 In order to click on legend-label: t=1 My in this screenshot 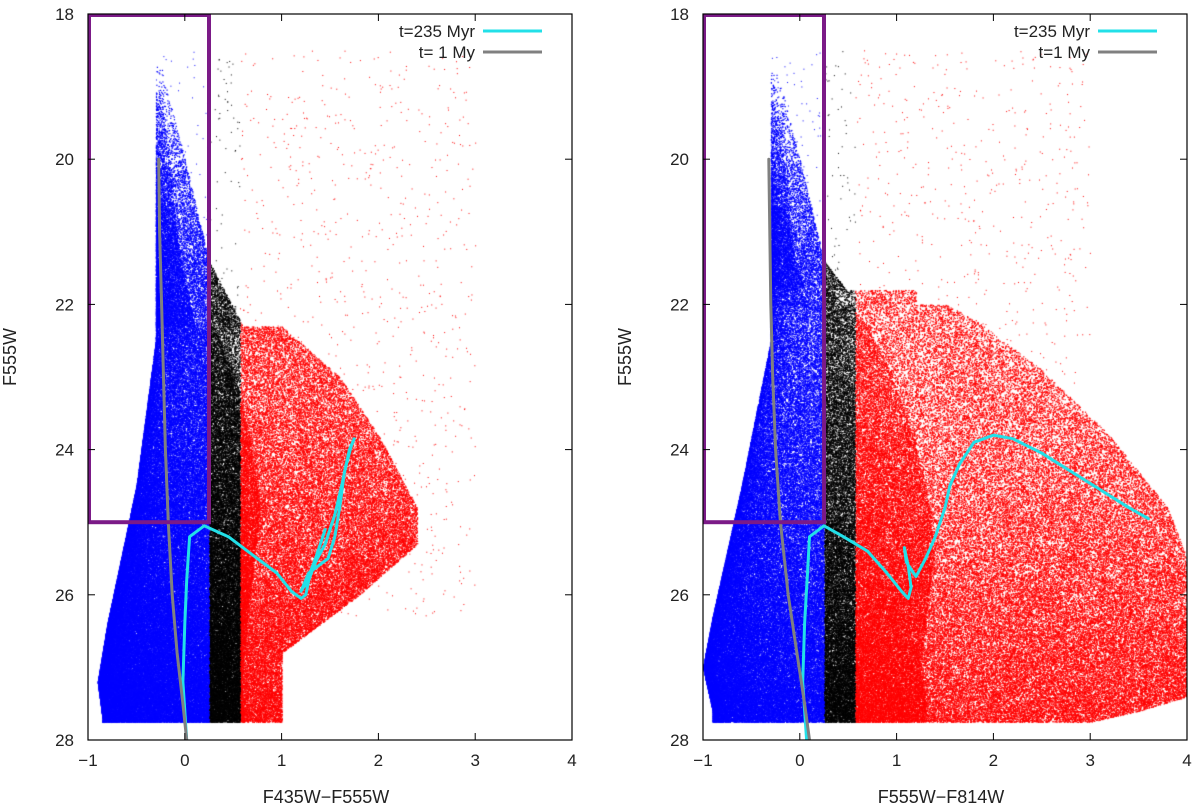, I will do `click(1065, 52)`.